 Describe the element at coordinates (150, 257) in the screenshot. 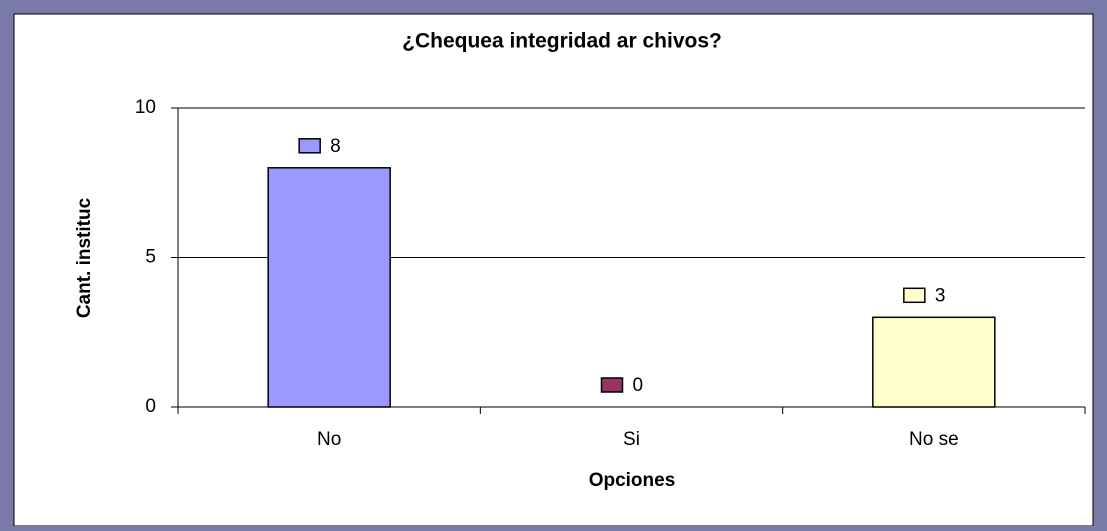

I see `y-tick-label: 5` at that location.